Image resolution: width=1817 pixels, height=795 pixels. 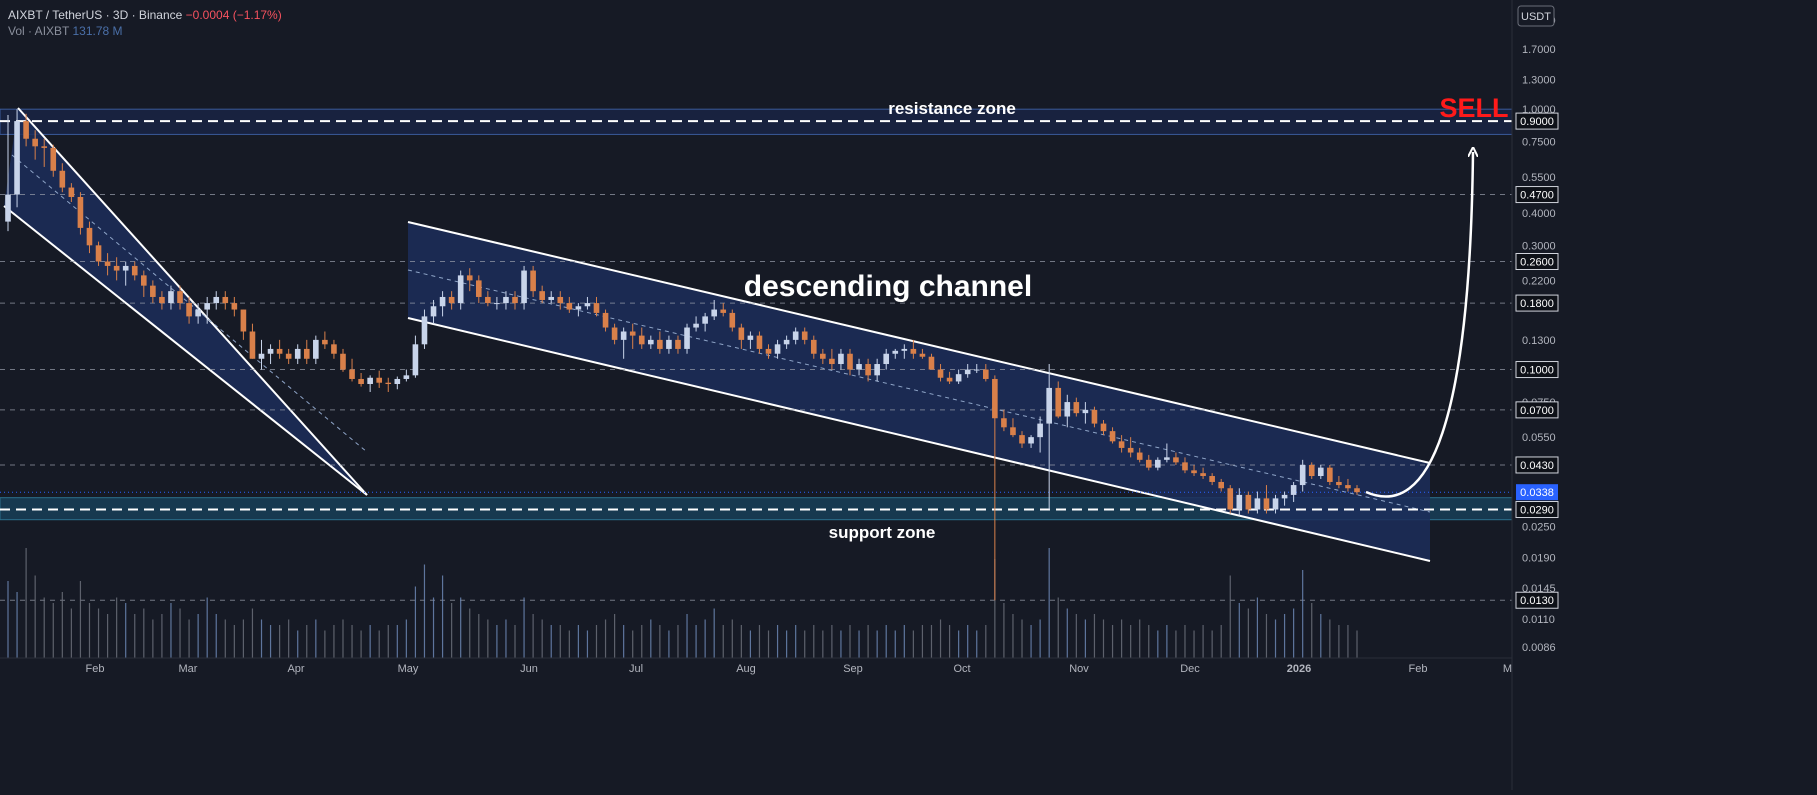 I want to click on volume-label: Vol · AIXBT, so click(x=39, y=31).